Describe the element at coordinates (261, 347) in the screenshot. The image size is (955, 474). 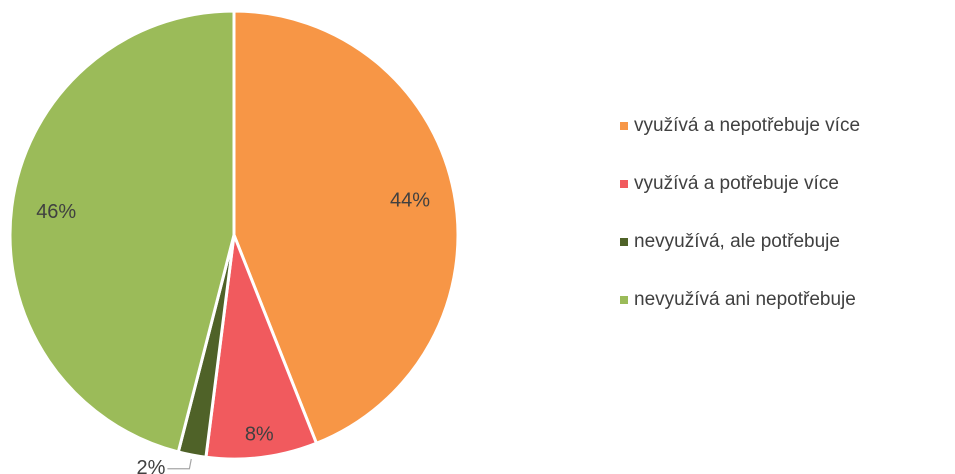
I see `pie-slice` at that location.